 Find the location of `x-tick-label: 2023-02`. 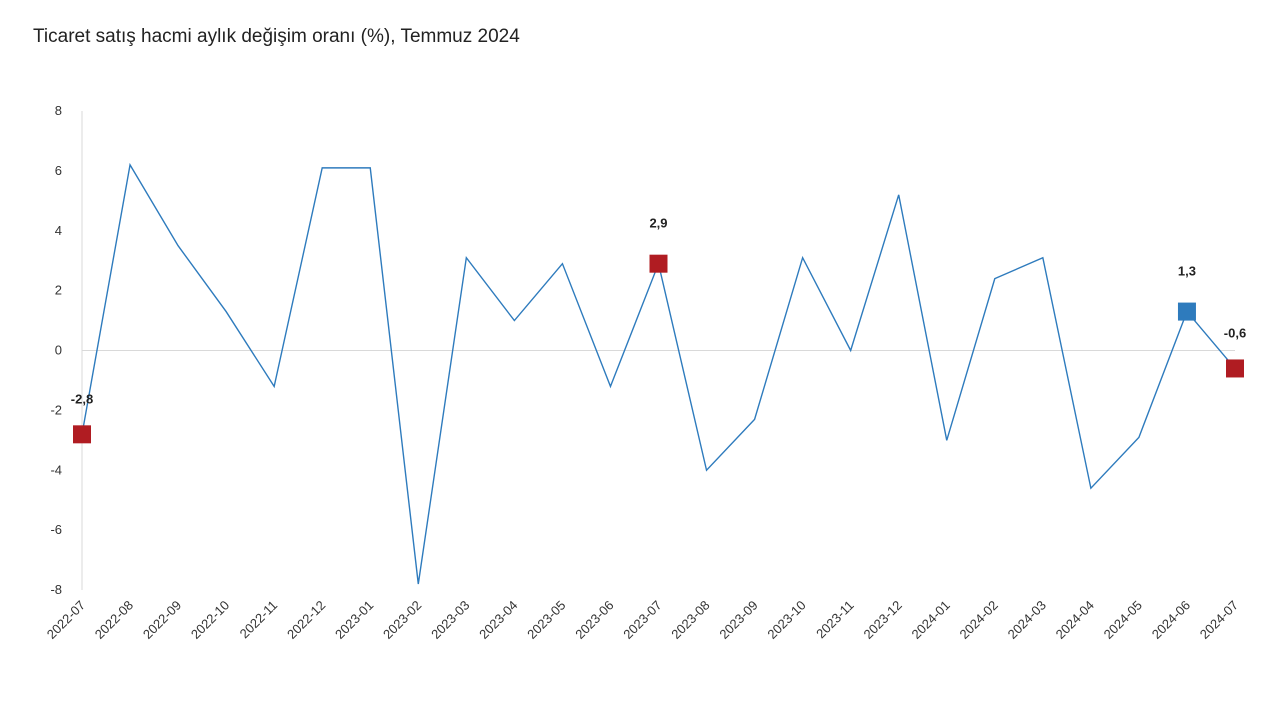

x-tick-label: 2023-02 is located at coordinates (402, 620).